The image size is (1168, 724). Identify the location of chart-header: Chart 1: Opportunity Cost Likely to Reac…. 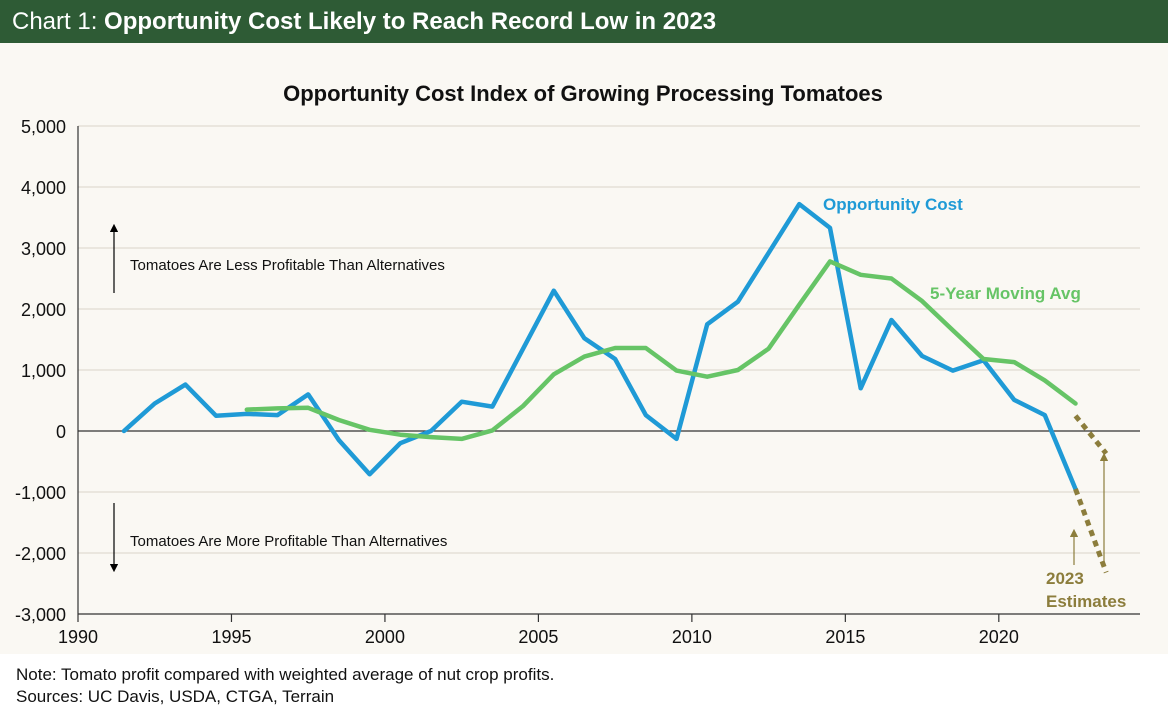
(584, 21).